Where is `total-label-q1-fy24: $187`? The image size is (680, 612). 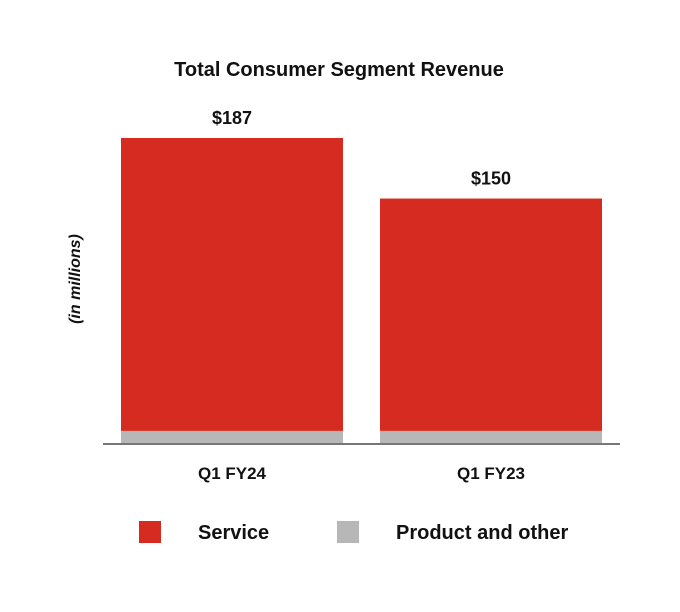
total-label-q1-fy24: $187 is located at coordinates (232, 118).